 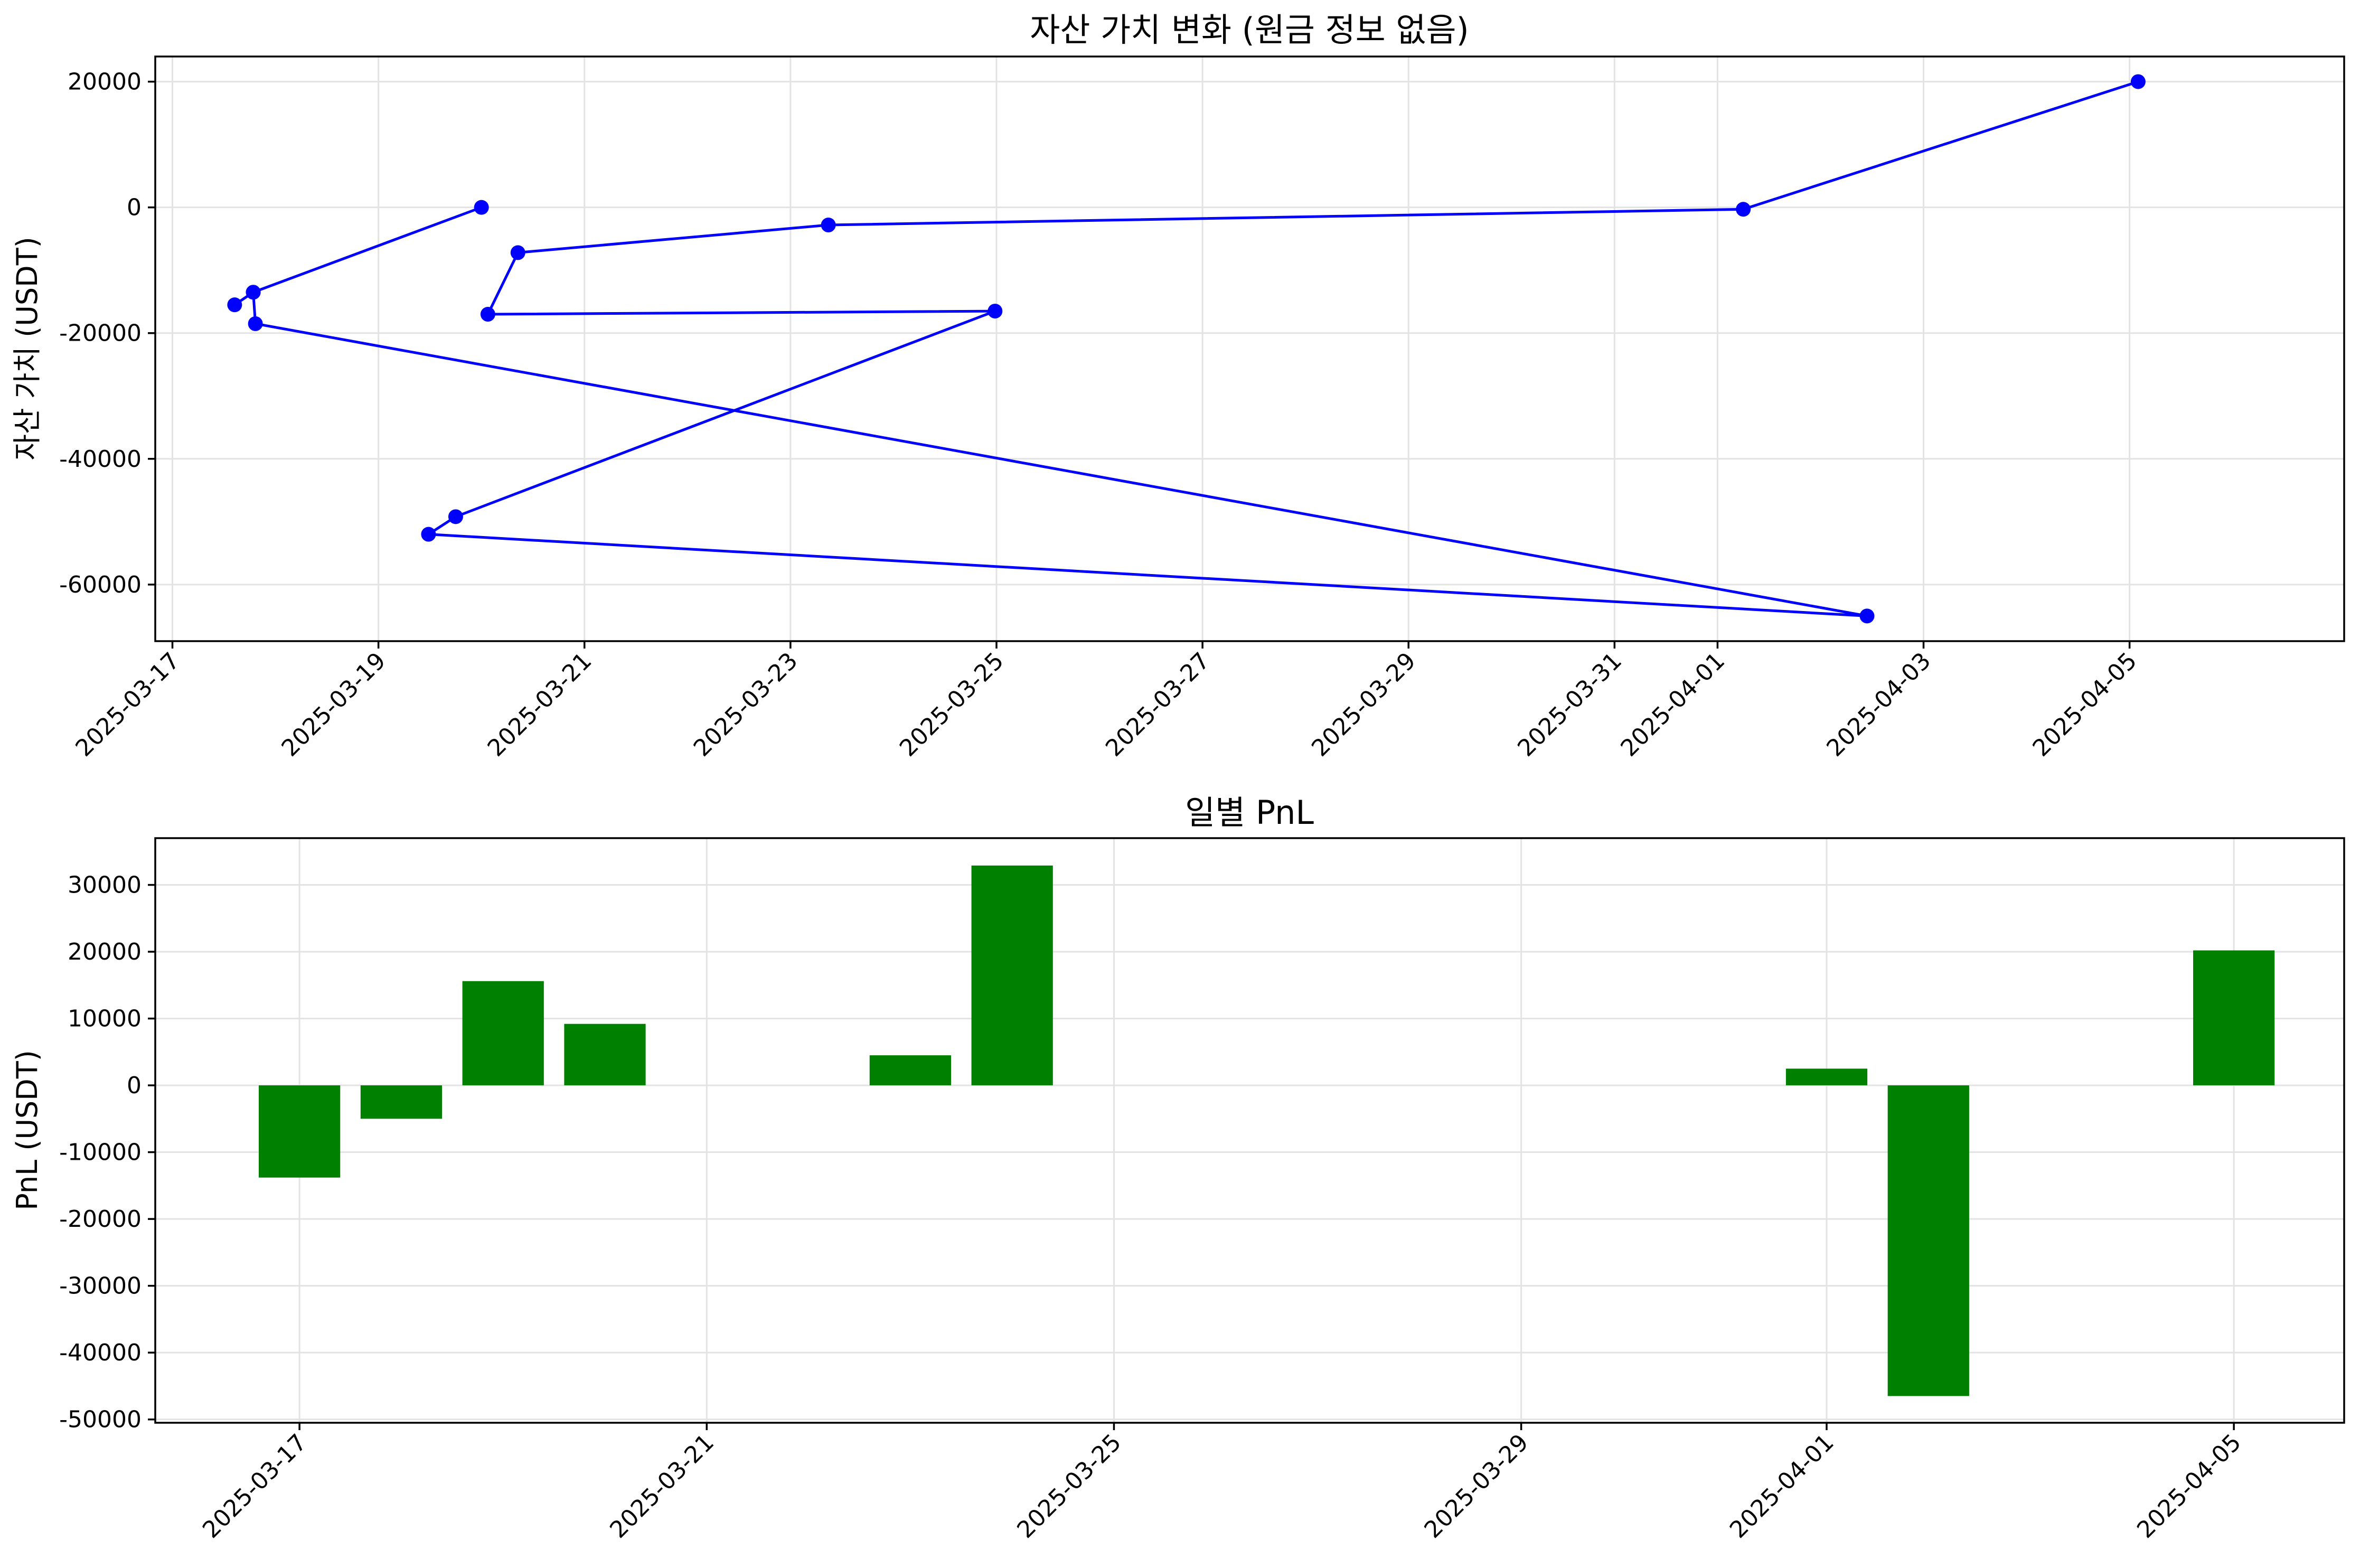 What do you see at coordinates (100, 1419) in the screenshot?
I see `y-tick-label: -50000` at bounding box center [100, 1419].